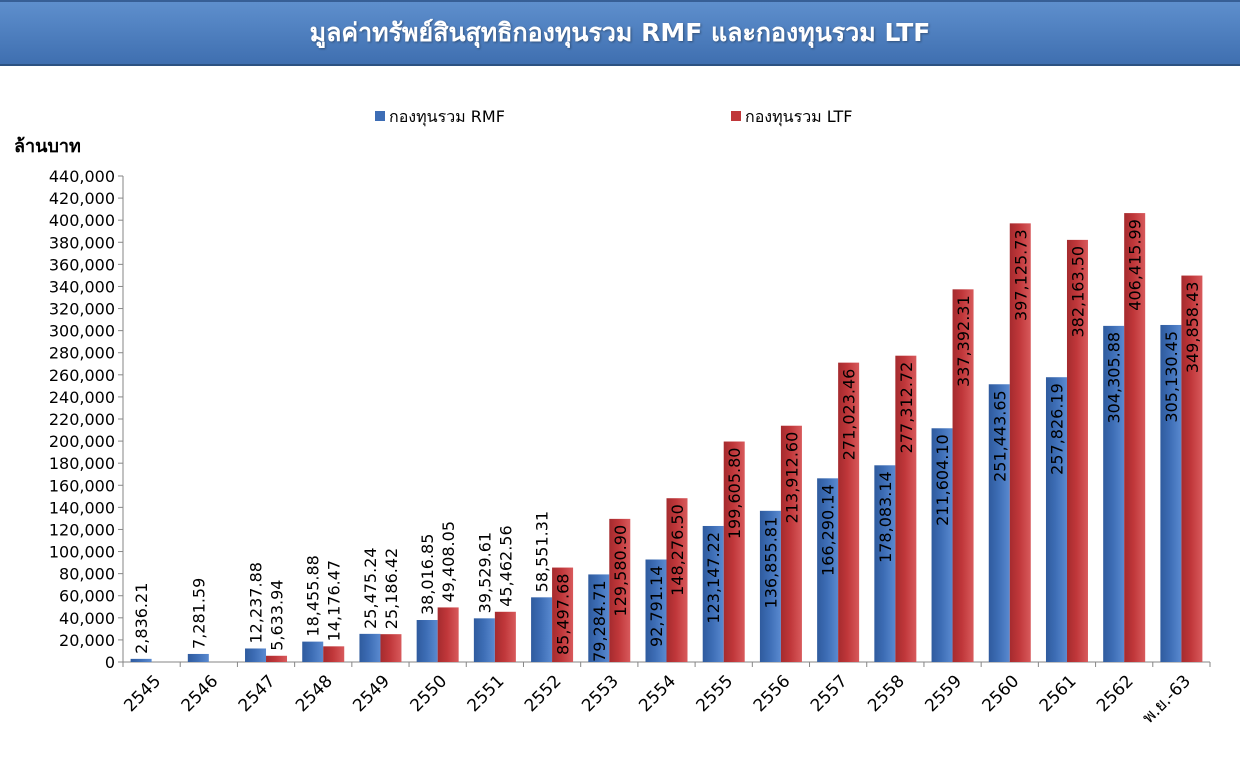 Image resolution: width=1240 pixels, height=757 pixels. What do you see at coordinates (87, 596) in the screenshot?
I see `y-tick-label: 60,000` at bounding box center [87, 596].